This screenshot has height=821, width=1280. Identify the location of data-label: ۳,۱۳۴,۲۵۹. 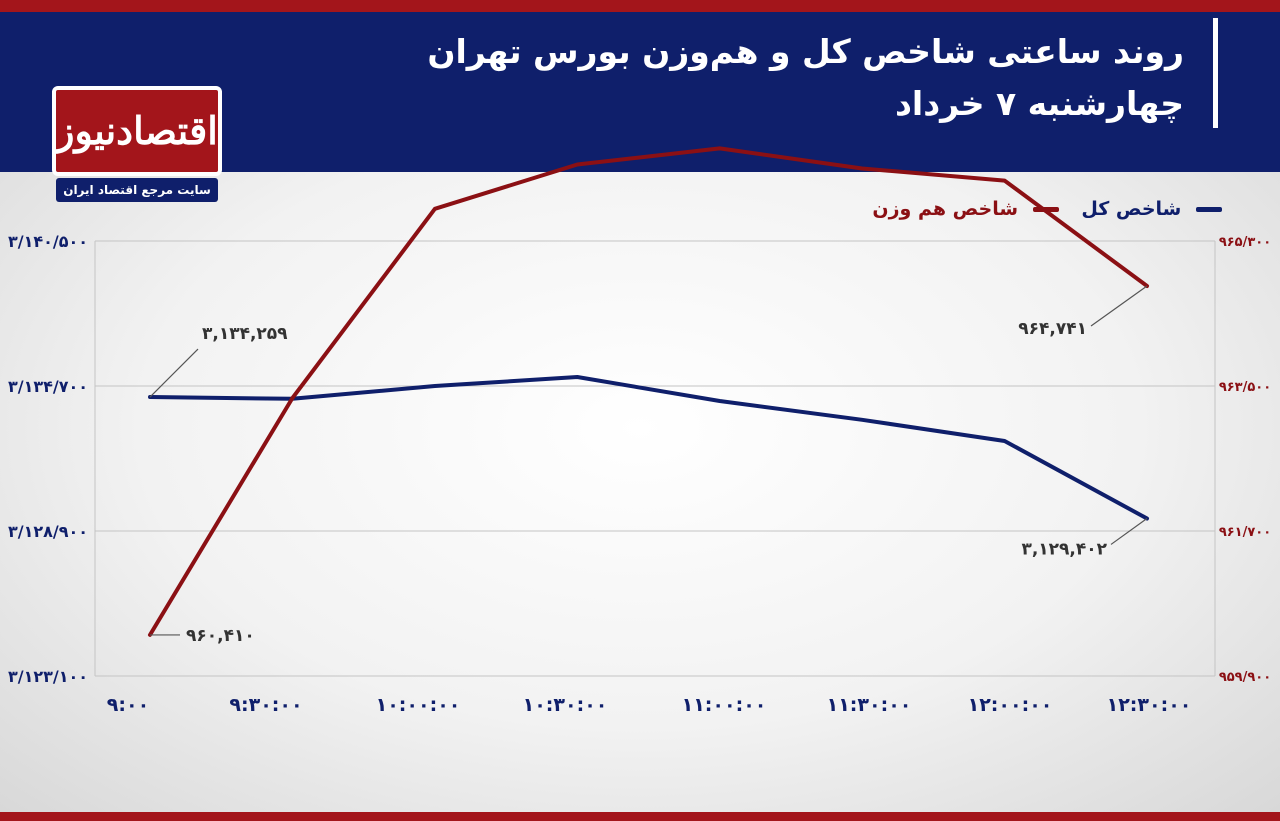
(245, 334).